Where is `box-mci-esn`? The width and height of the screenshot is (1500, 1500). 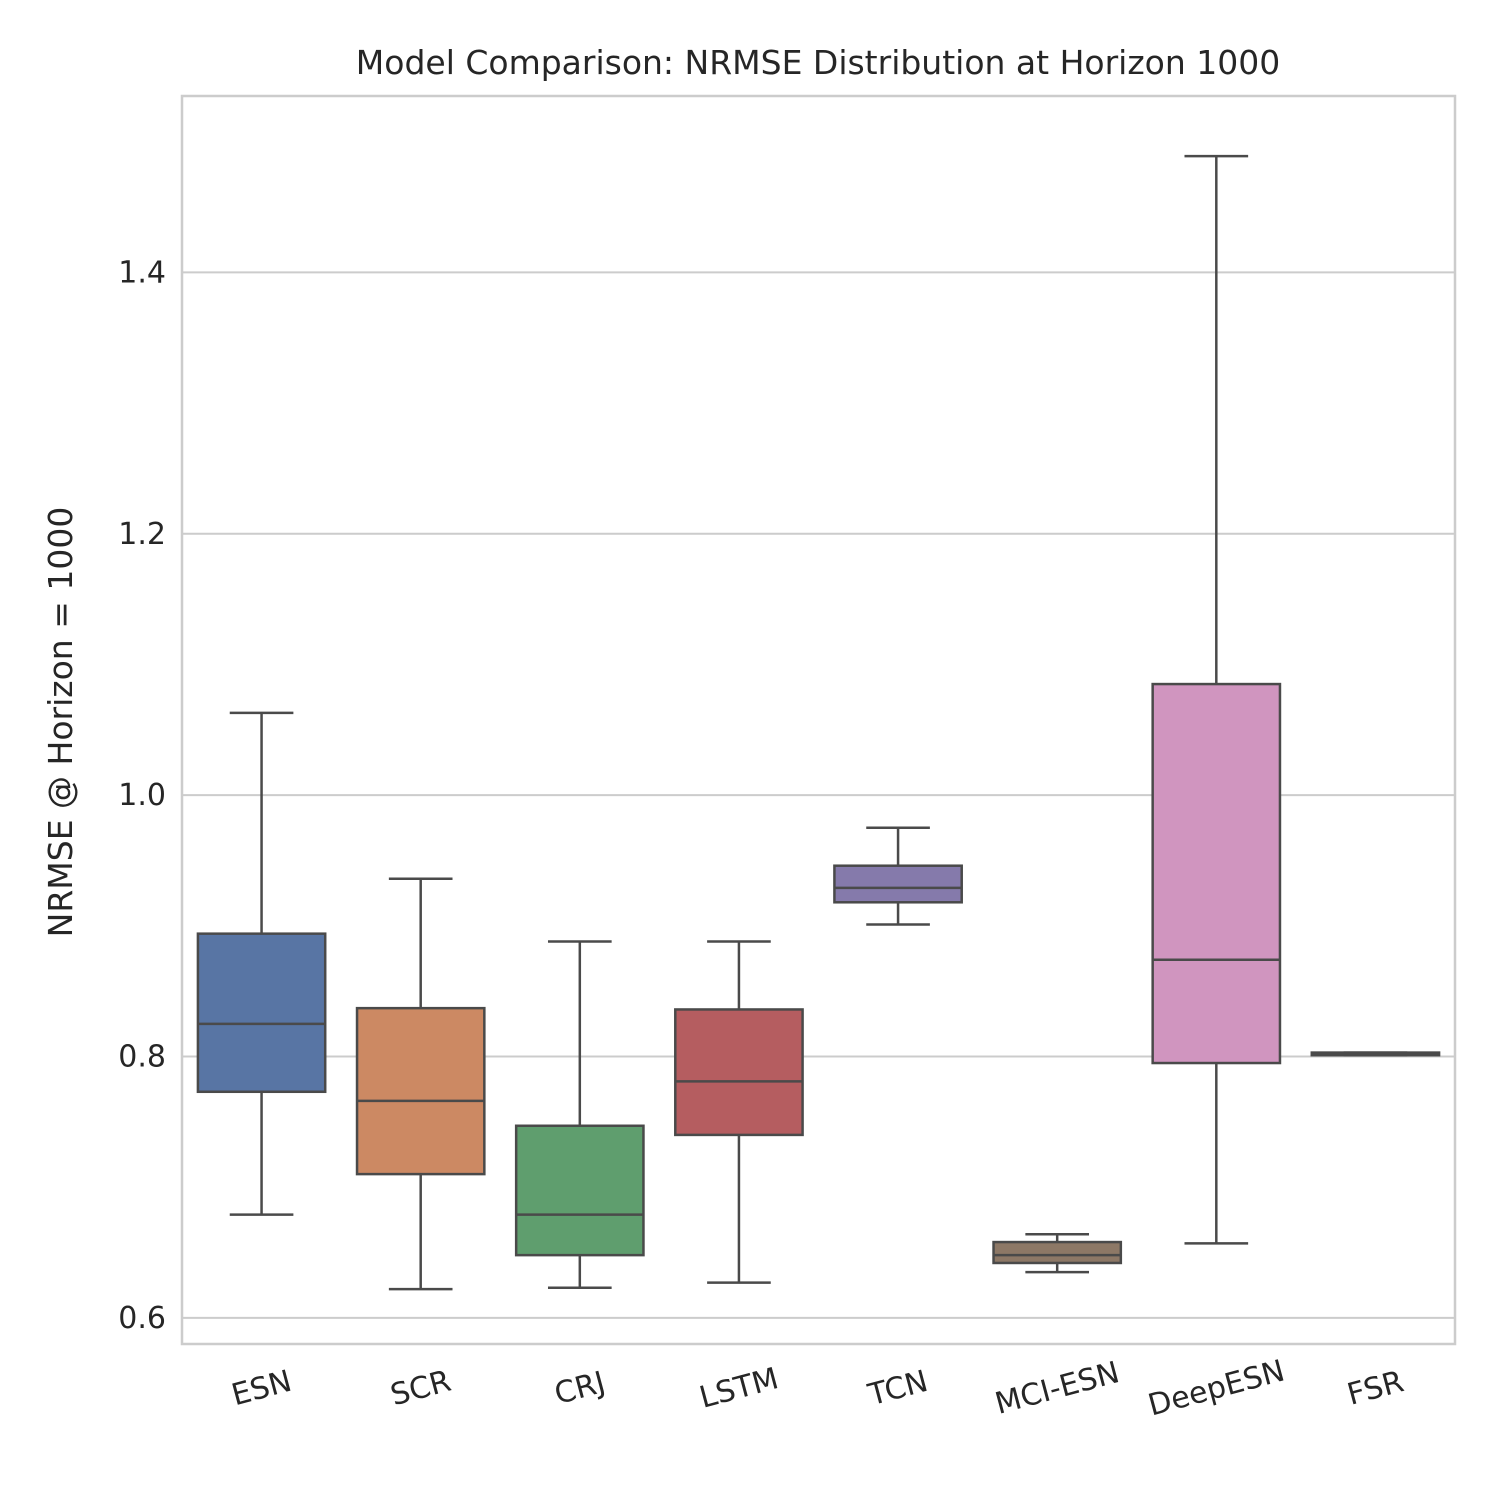 box-mci-esn is located at coordinates (1057, 1253).